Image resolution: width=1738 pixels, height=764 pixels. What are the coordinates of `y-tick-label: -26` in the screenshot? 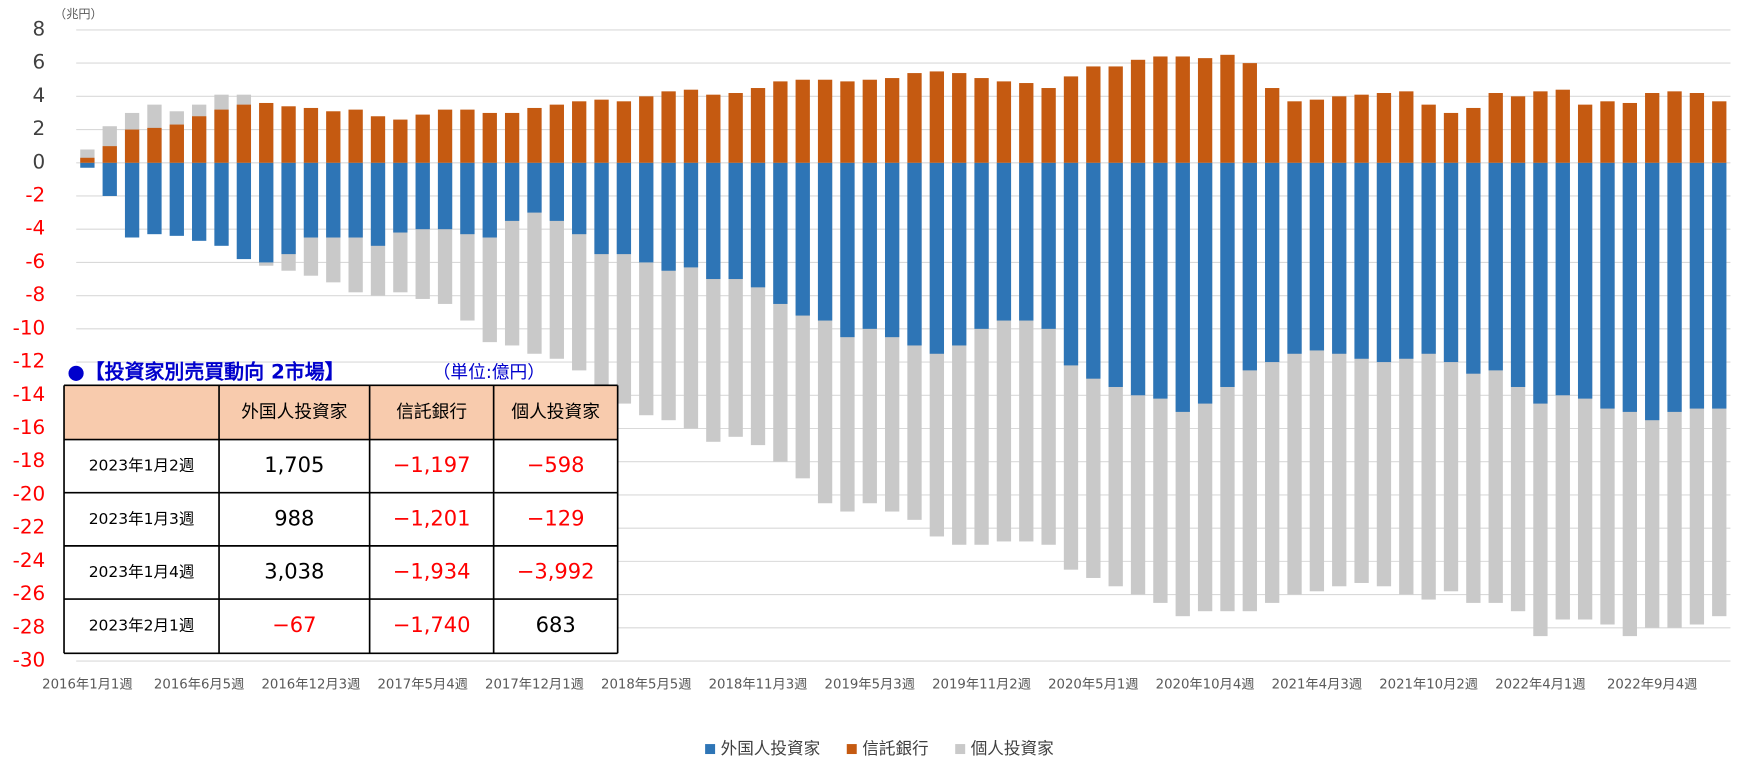 It's located at (29, 593).